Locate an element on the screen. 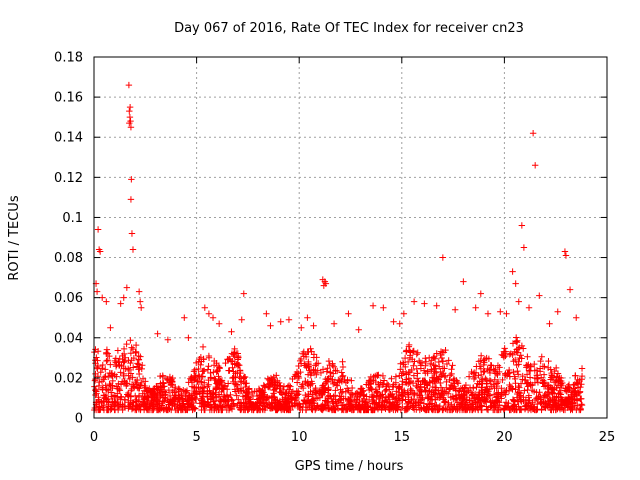  y-tick-label: 0.18 is located at coordinates (68, 58).